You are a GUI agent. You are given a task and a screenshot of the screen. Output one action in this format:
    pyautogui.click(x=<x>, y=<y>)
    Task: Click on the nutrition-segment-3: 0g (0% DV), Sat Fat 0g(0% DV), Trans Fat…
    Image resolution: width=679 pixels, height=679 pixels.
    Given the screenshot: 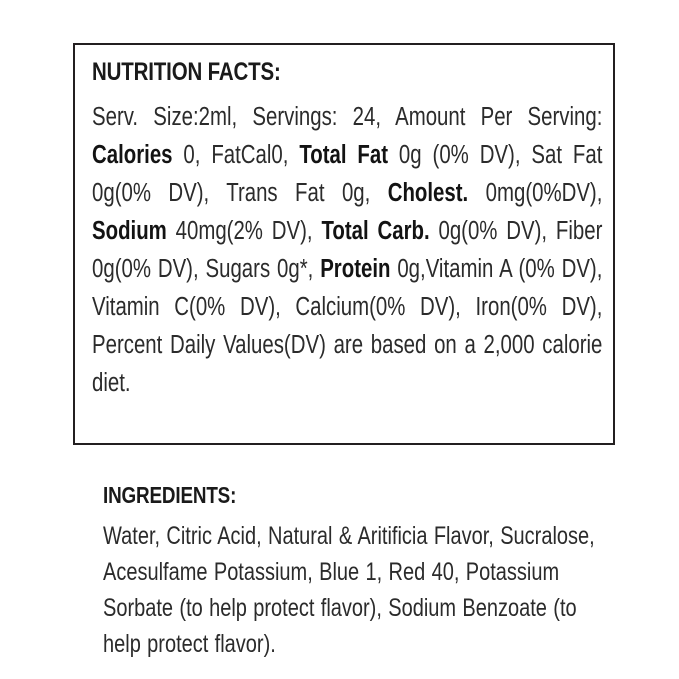 What is the action you would take?
    pyautogui.click(x=347, y=174)
    